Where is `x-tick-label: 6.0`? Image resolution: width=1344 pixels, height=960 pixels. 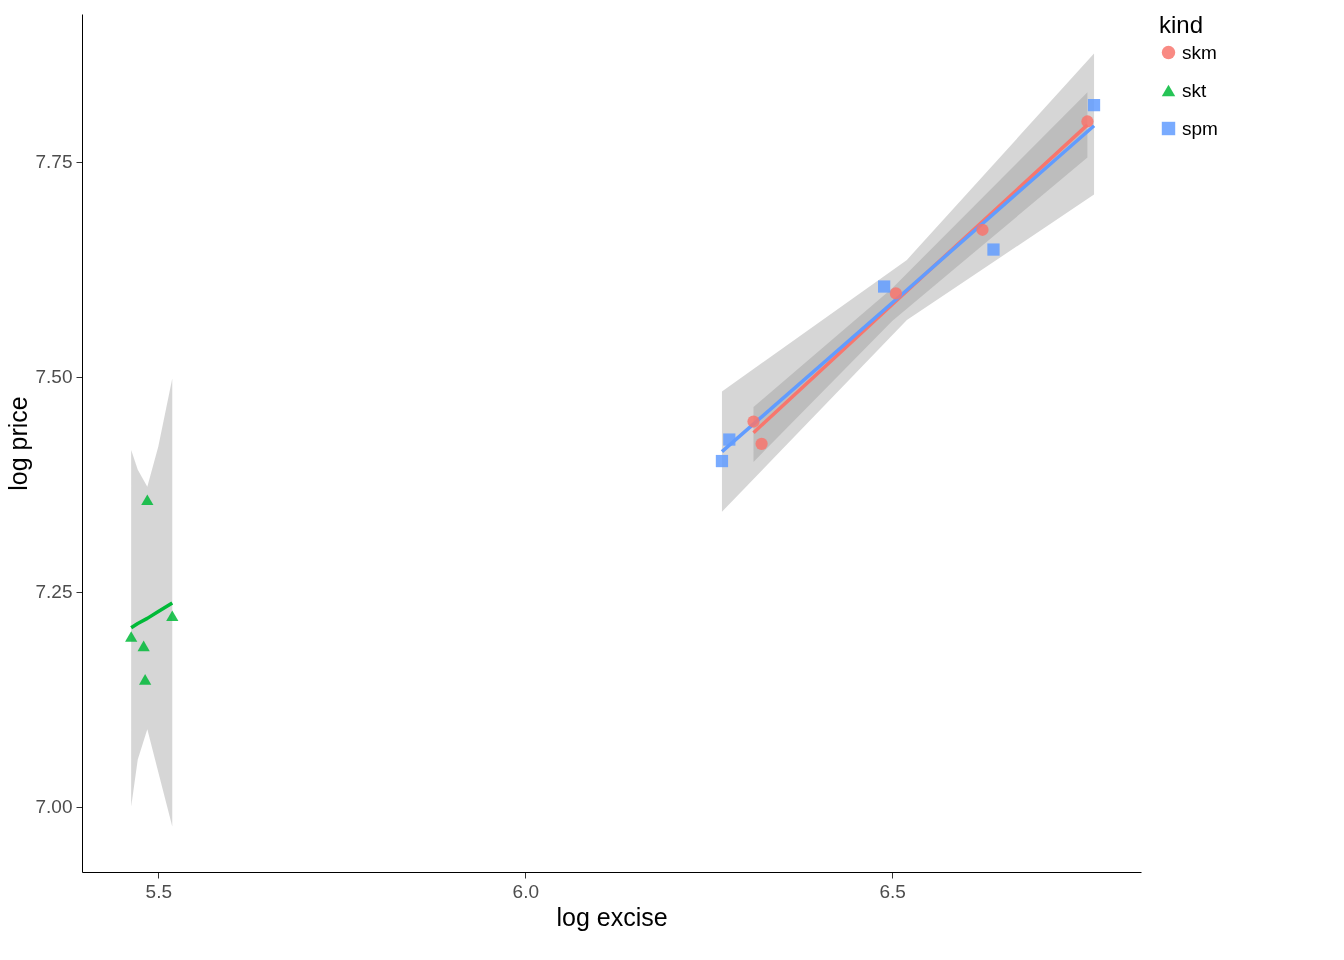
x-tick-label: 6.0 is located at coordinates (525, 891).